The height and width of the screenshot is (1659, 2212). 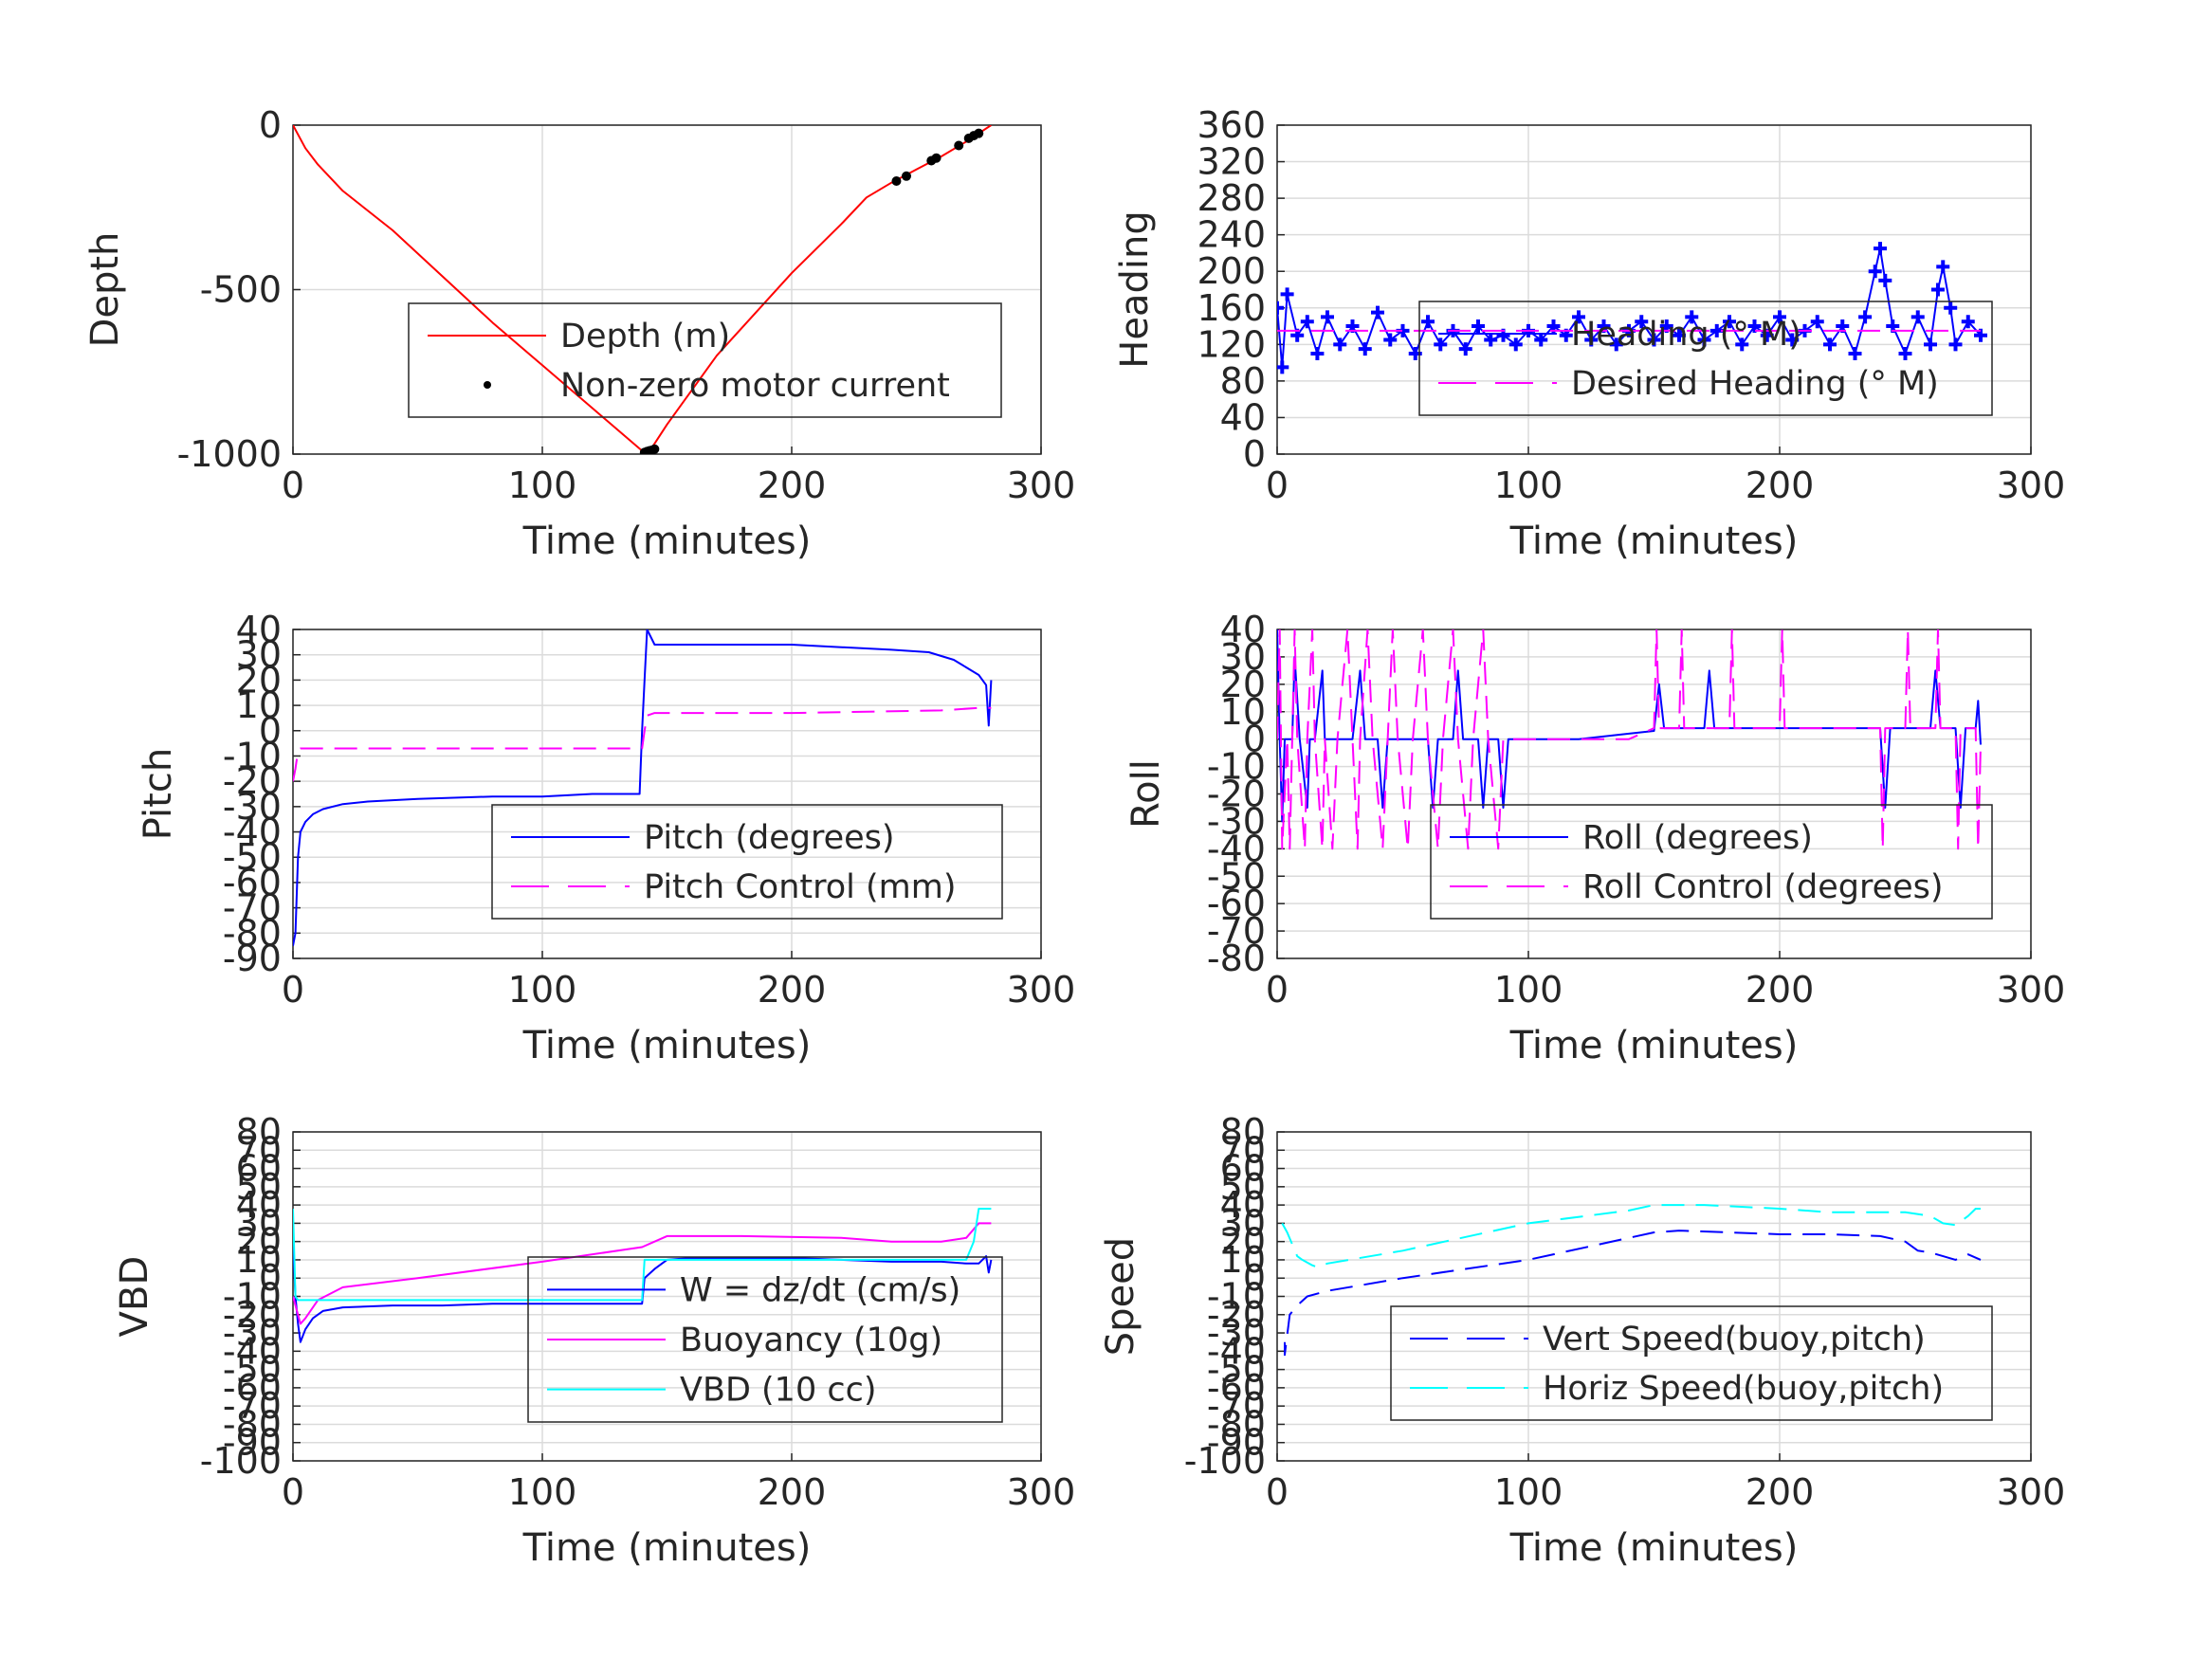 I want to click on vbd-ytick-label-4: 40, so click(x=259, y=1205).